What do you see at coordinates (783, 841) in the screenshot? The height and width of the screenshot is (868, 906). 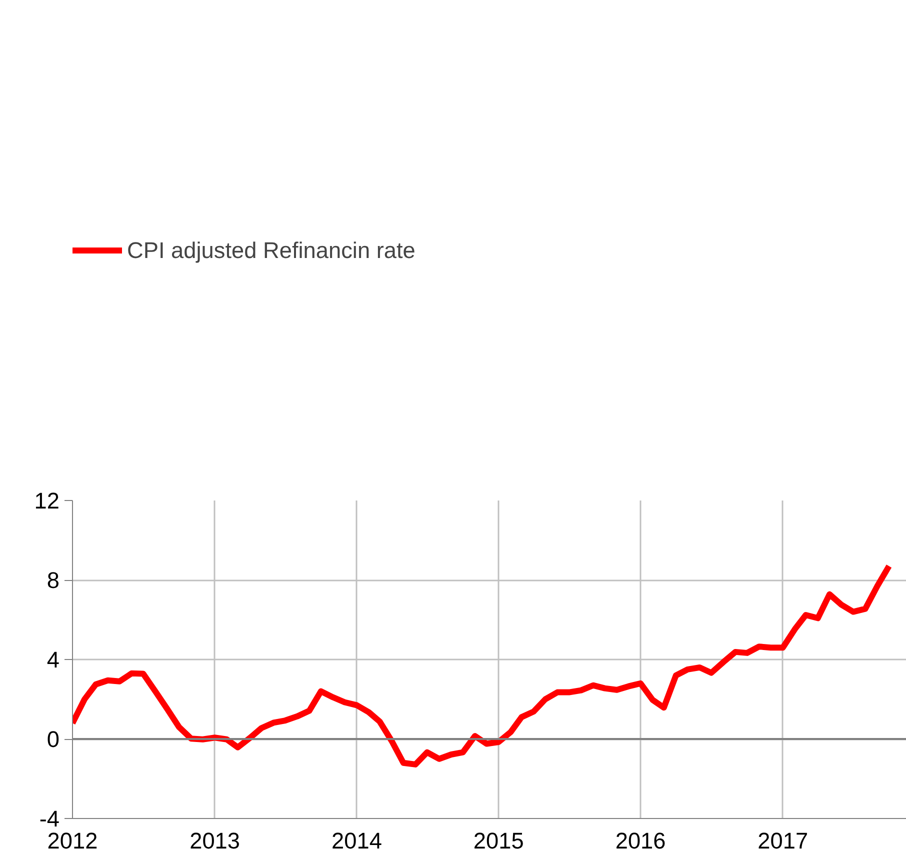 I see `x-tick-label: 2017` at bounding box center [783, 841].